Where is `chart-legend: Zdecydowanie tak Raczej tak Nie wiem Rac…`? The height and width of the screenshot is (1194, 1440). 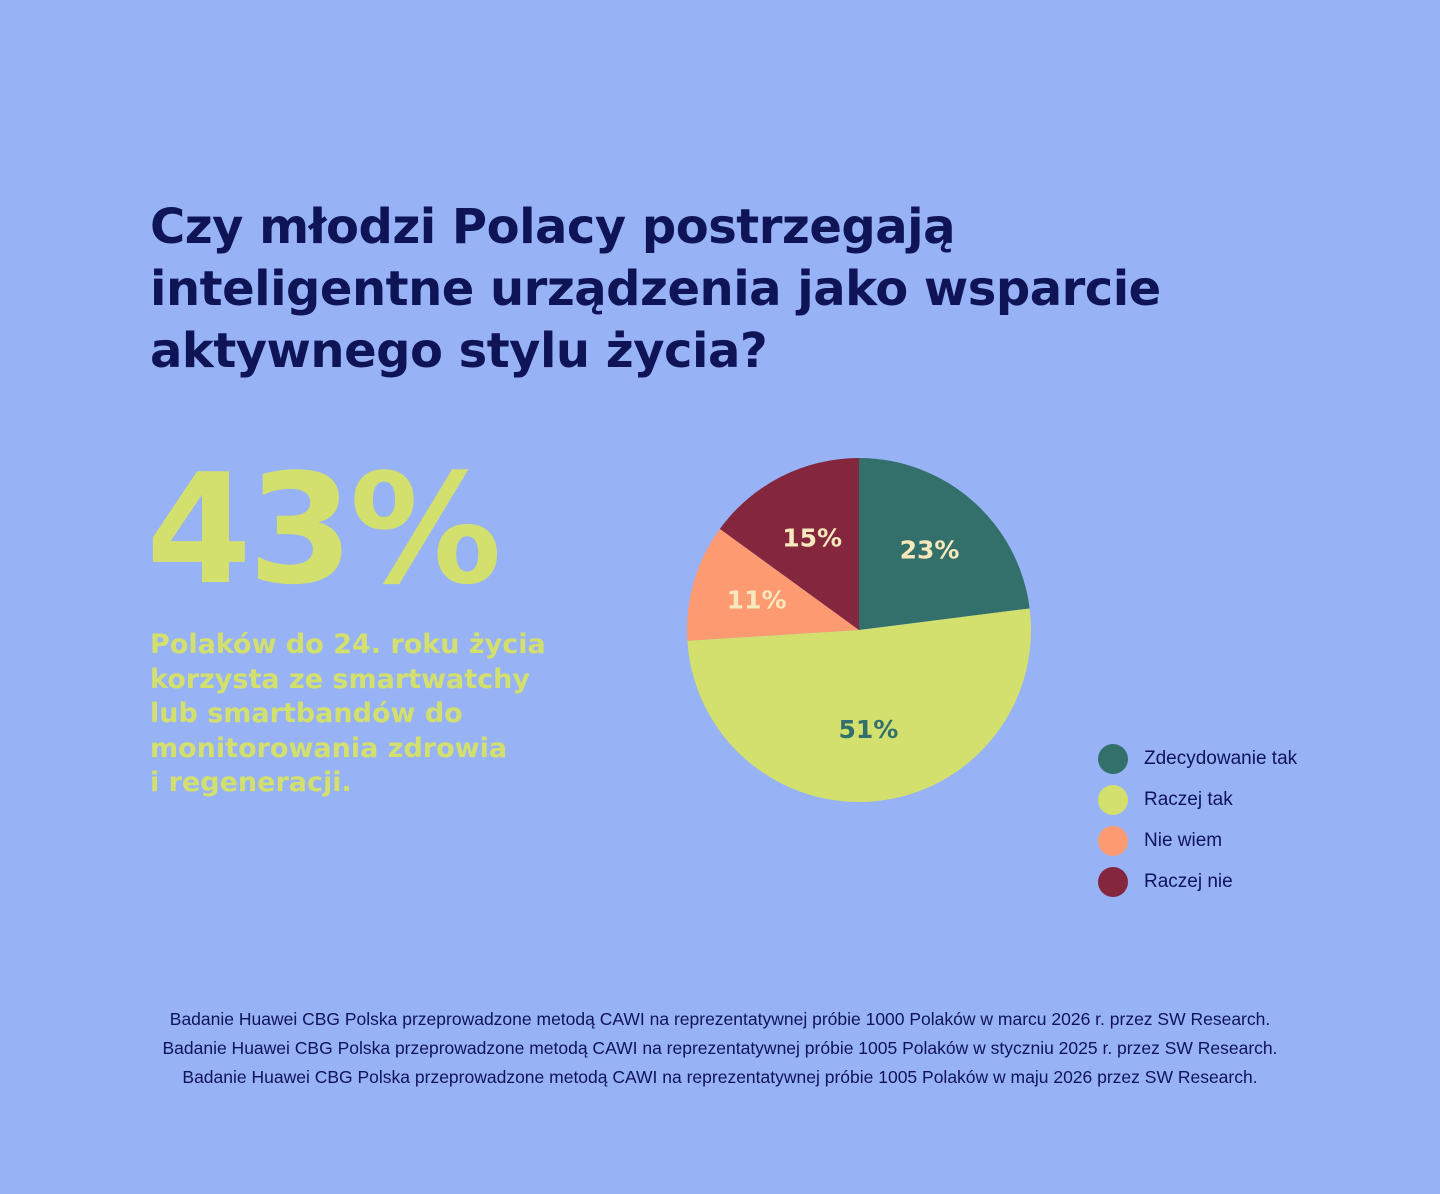 chart-legend: Zdecydowanie tak Raczej tak Nie wiem Rac… is located at coordinates (1197, 820).